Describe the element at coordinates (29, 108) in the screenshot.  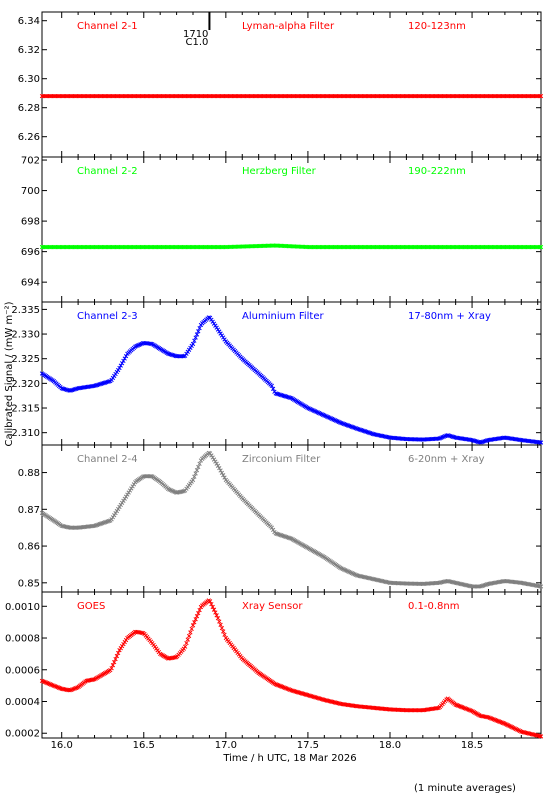
I see `y-tick-label: 6.28` at that location.